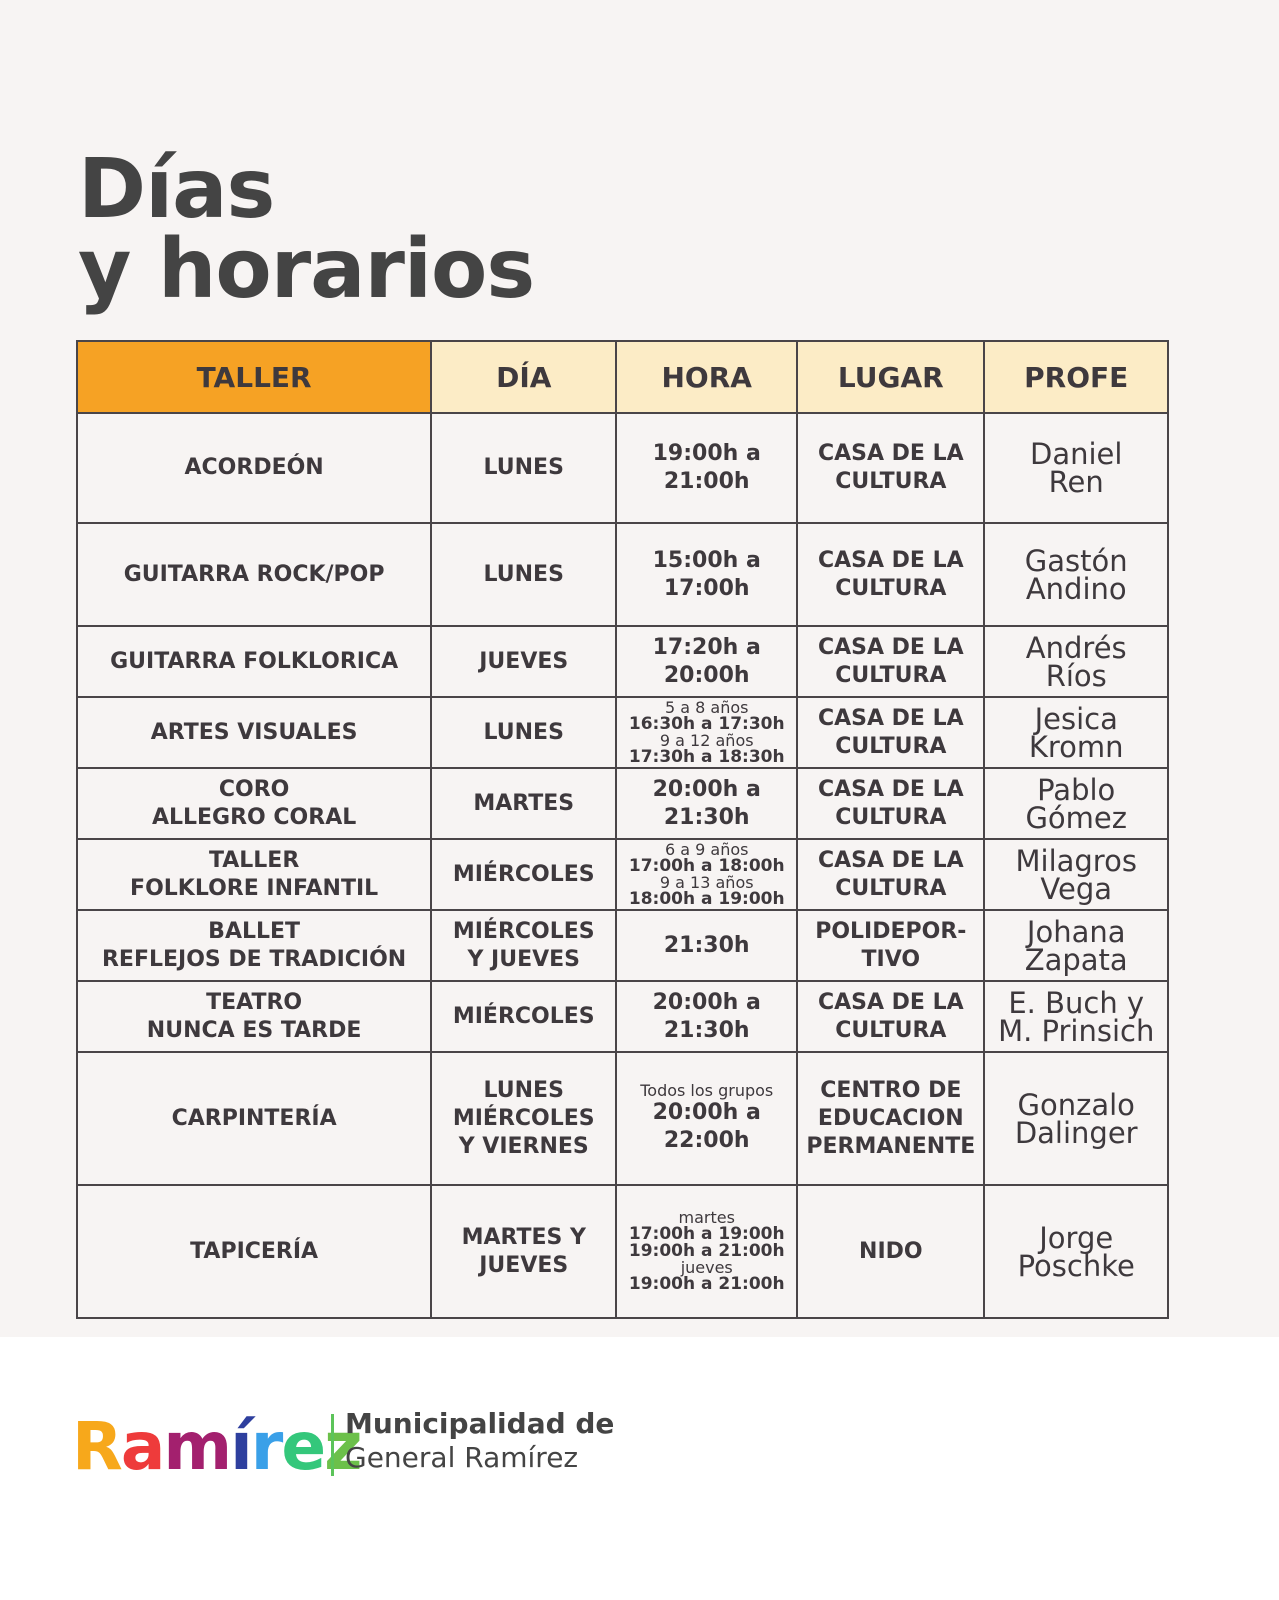 The image size is (1279, 1600). I want to click on hora-line: 18:00h a 19:00h, so click(706, 898).